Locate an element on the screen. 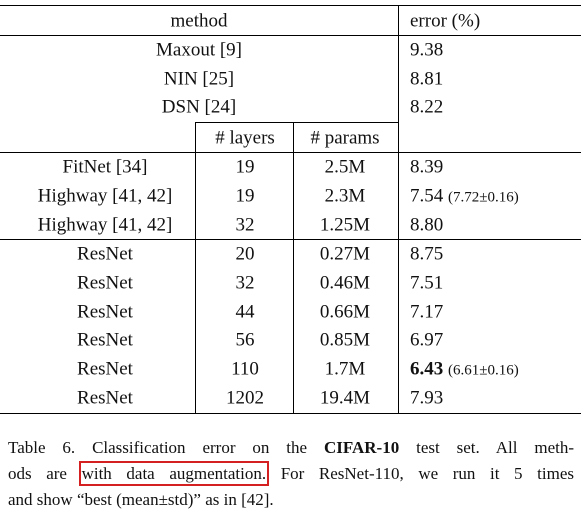 This screenshot has height=521, width=581. params-cell: 0.27M is located at coordinates (345, 254).